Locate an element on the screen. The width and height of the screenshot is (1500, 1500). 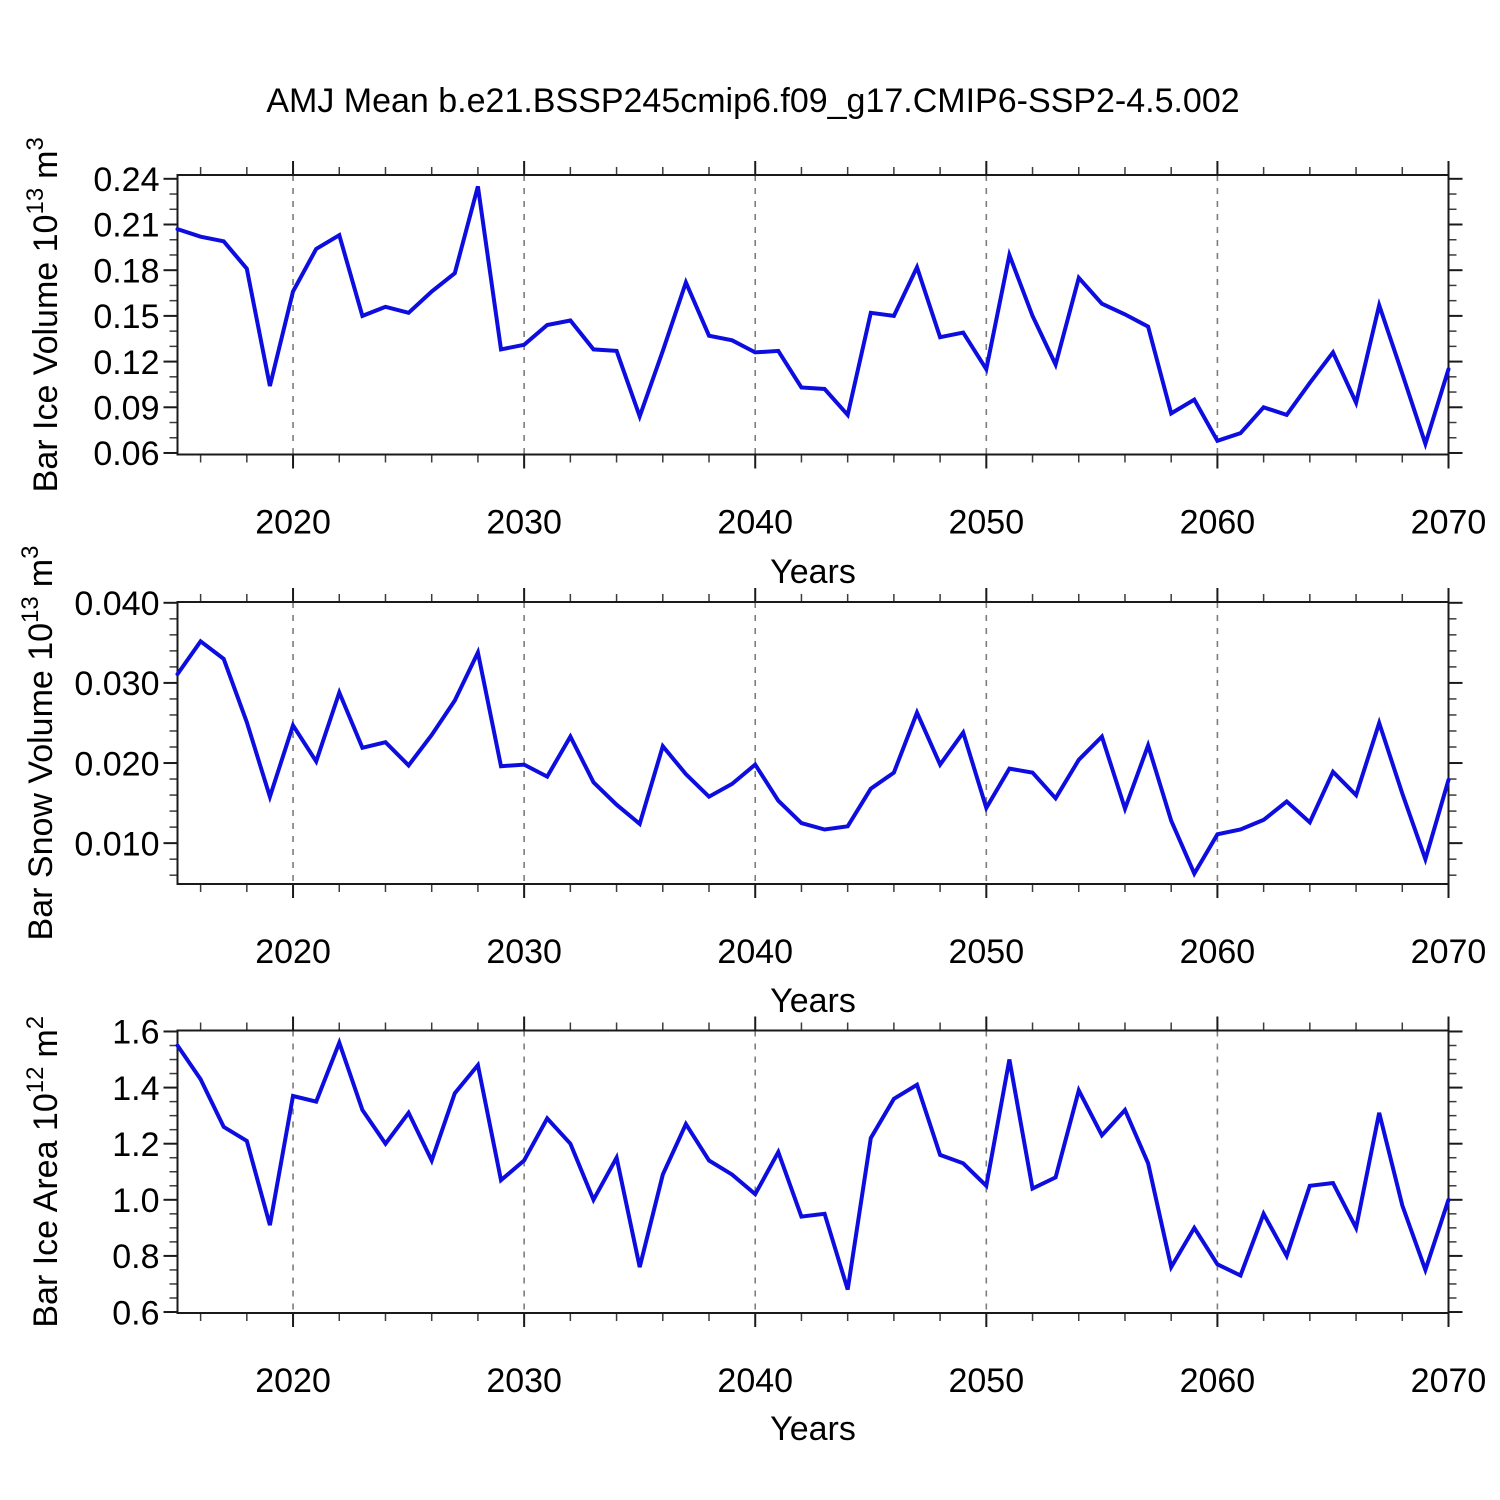
y-tick-label: 0.040 is located at coordinates (116, 604).